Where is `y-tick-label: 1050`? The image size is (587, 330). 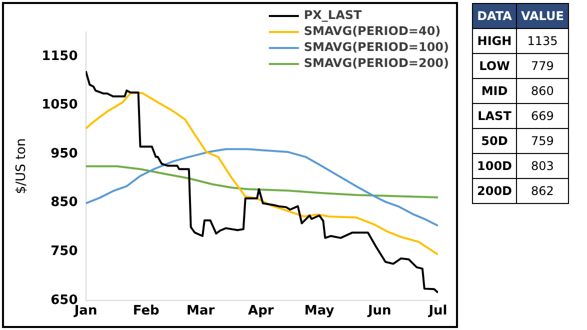 y-tick-label: 1050 is located at coordinates (60, 105).